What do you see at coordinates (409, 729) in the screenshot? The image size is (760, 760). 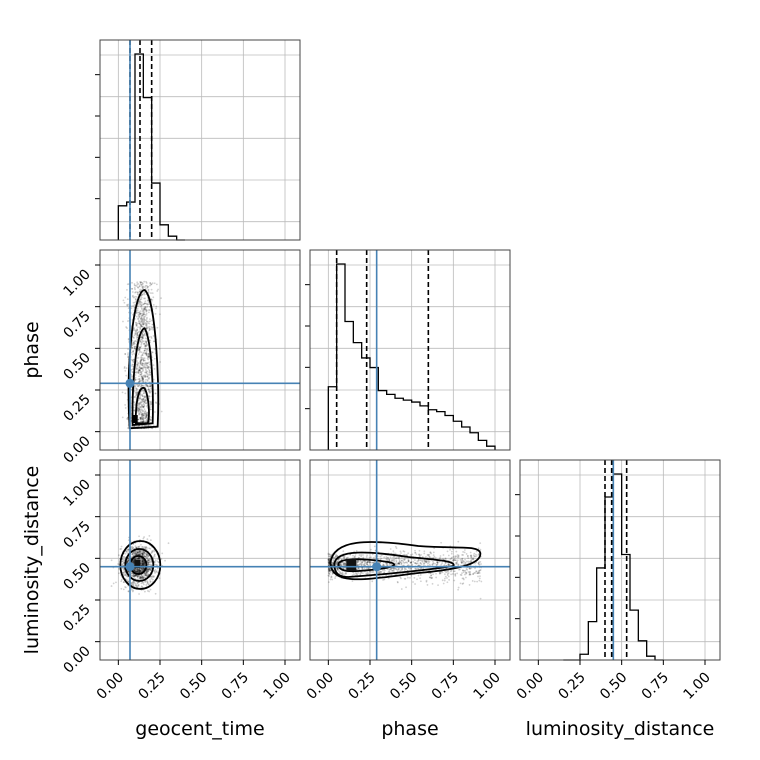 I see `x-axis-label-phase: phase` at bounding box center [409, 729].